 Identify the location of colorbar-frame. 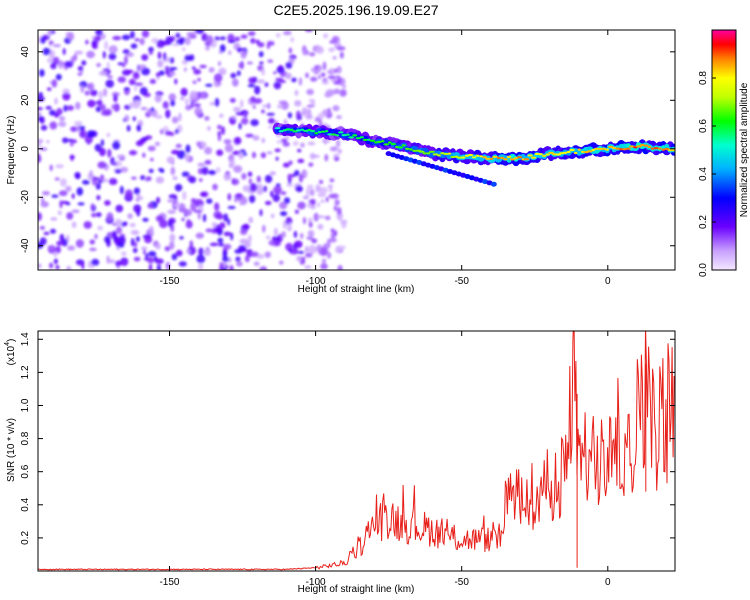
(724, 150).